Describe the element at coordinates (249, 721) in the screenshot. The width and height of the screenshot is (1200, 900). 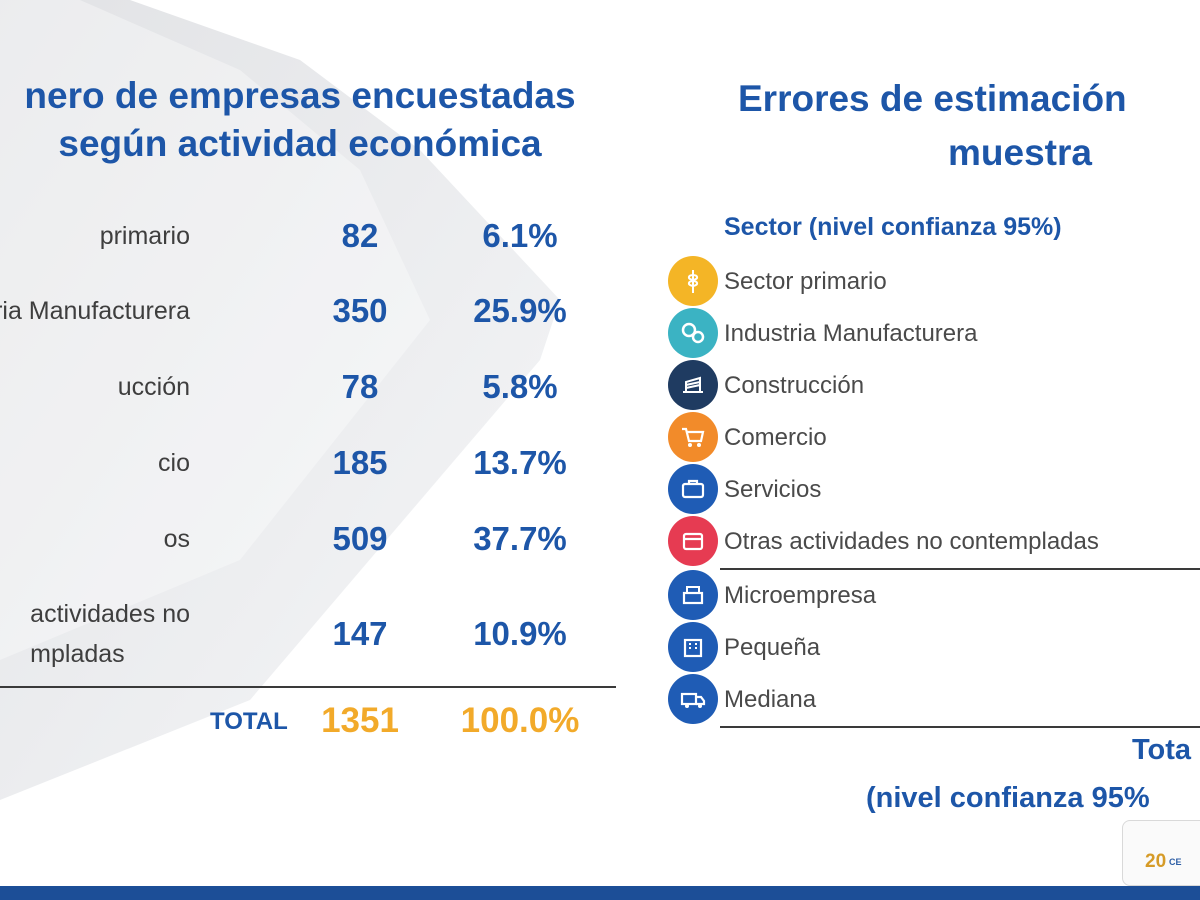
I see `total-label: TOTAL` at that location.